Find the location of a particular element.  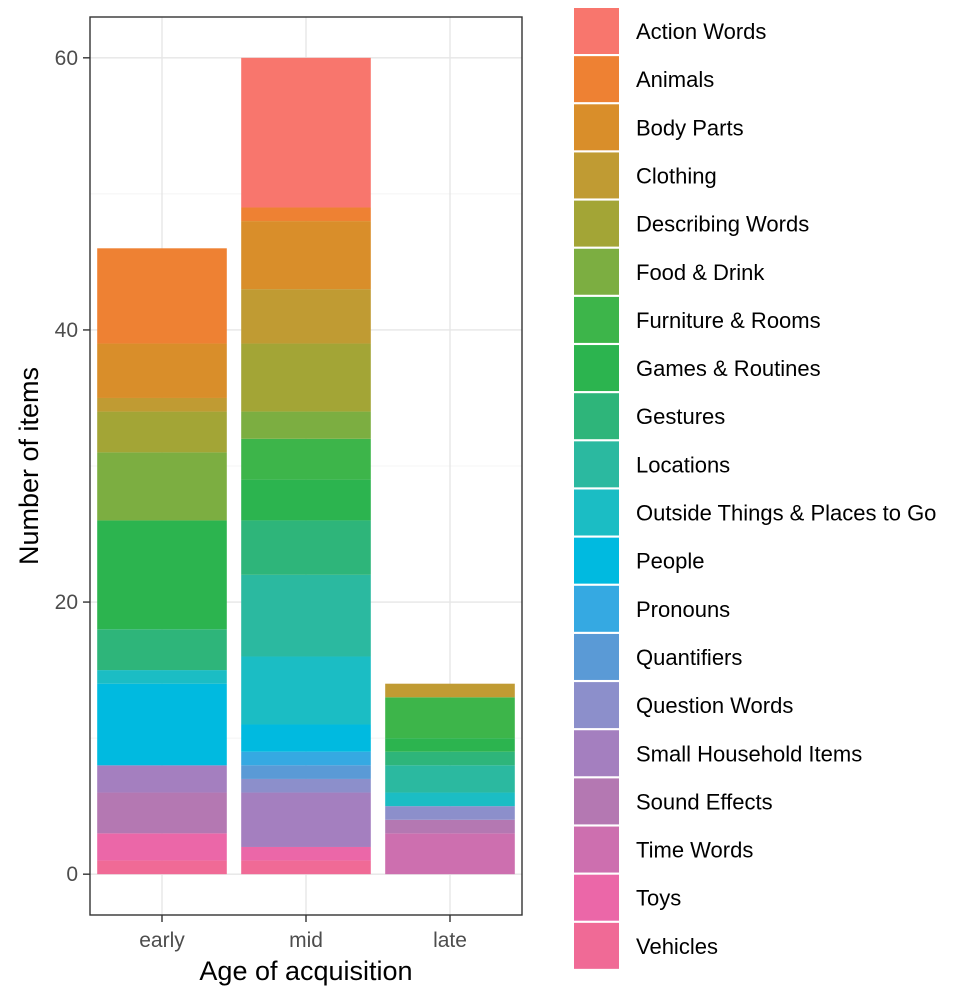

legend-key-quantifiers is located at coordinates (596, 656).